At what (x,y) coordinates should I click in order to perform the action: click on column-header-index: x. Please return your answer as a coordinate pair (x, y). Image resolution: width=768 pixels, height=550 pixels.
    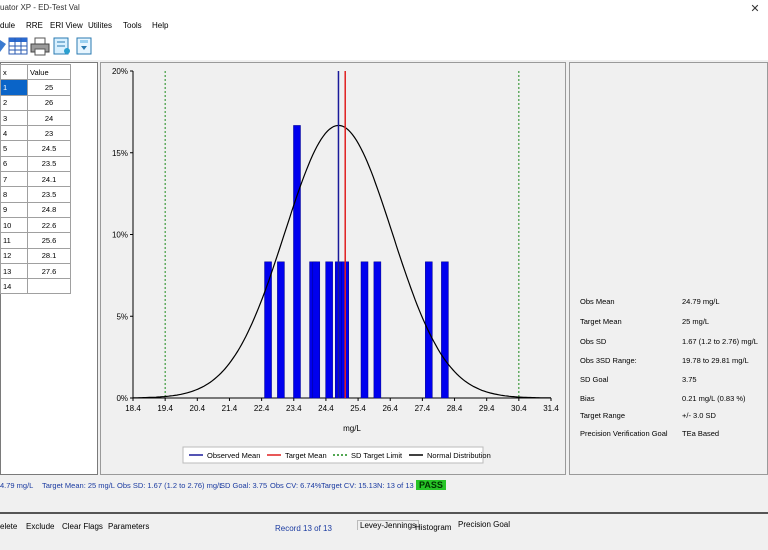
    Looking at the image, I should click on (14, 72).